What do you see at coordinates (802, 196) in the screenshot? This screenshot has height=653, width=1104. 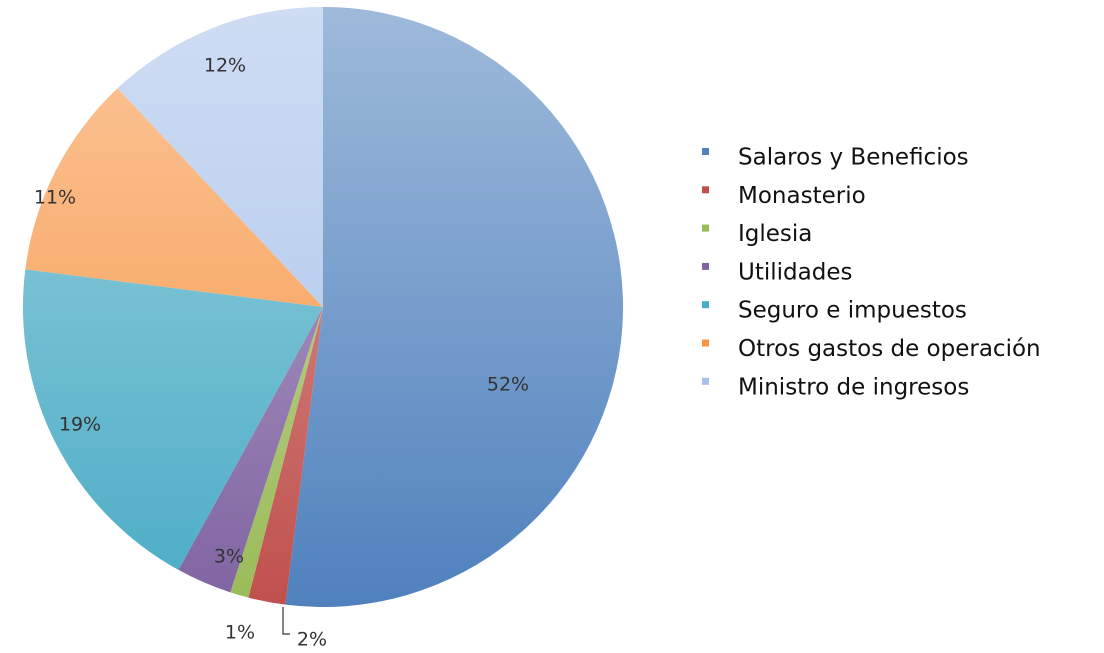 I see `legend-label: Monasterio` at bounding box center [802, 196].